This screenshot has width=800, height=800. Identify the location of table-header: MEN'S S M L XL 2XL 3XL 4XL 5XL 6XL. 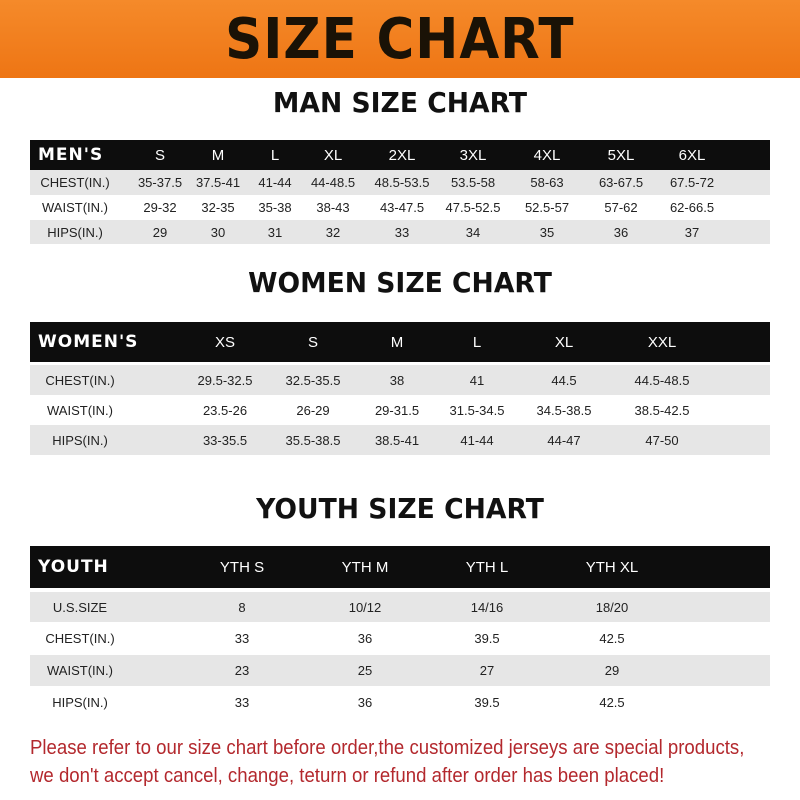
(400, 155).